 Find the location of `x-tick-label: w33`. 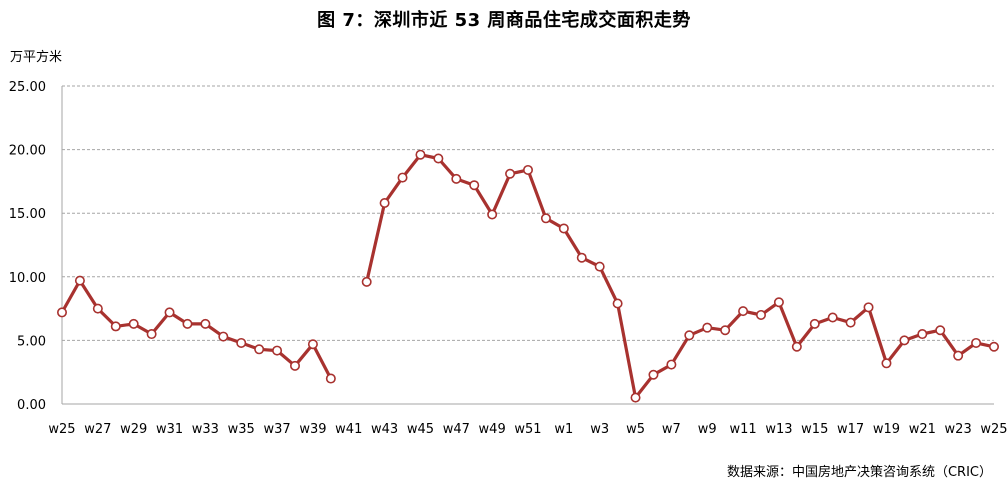

x-tick-label: w33 is located at coordinates (205, 429).